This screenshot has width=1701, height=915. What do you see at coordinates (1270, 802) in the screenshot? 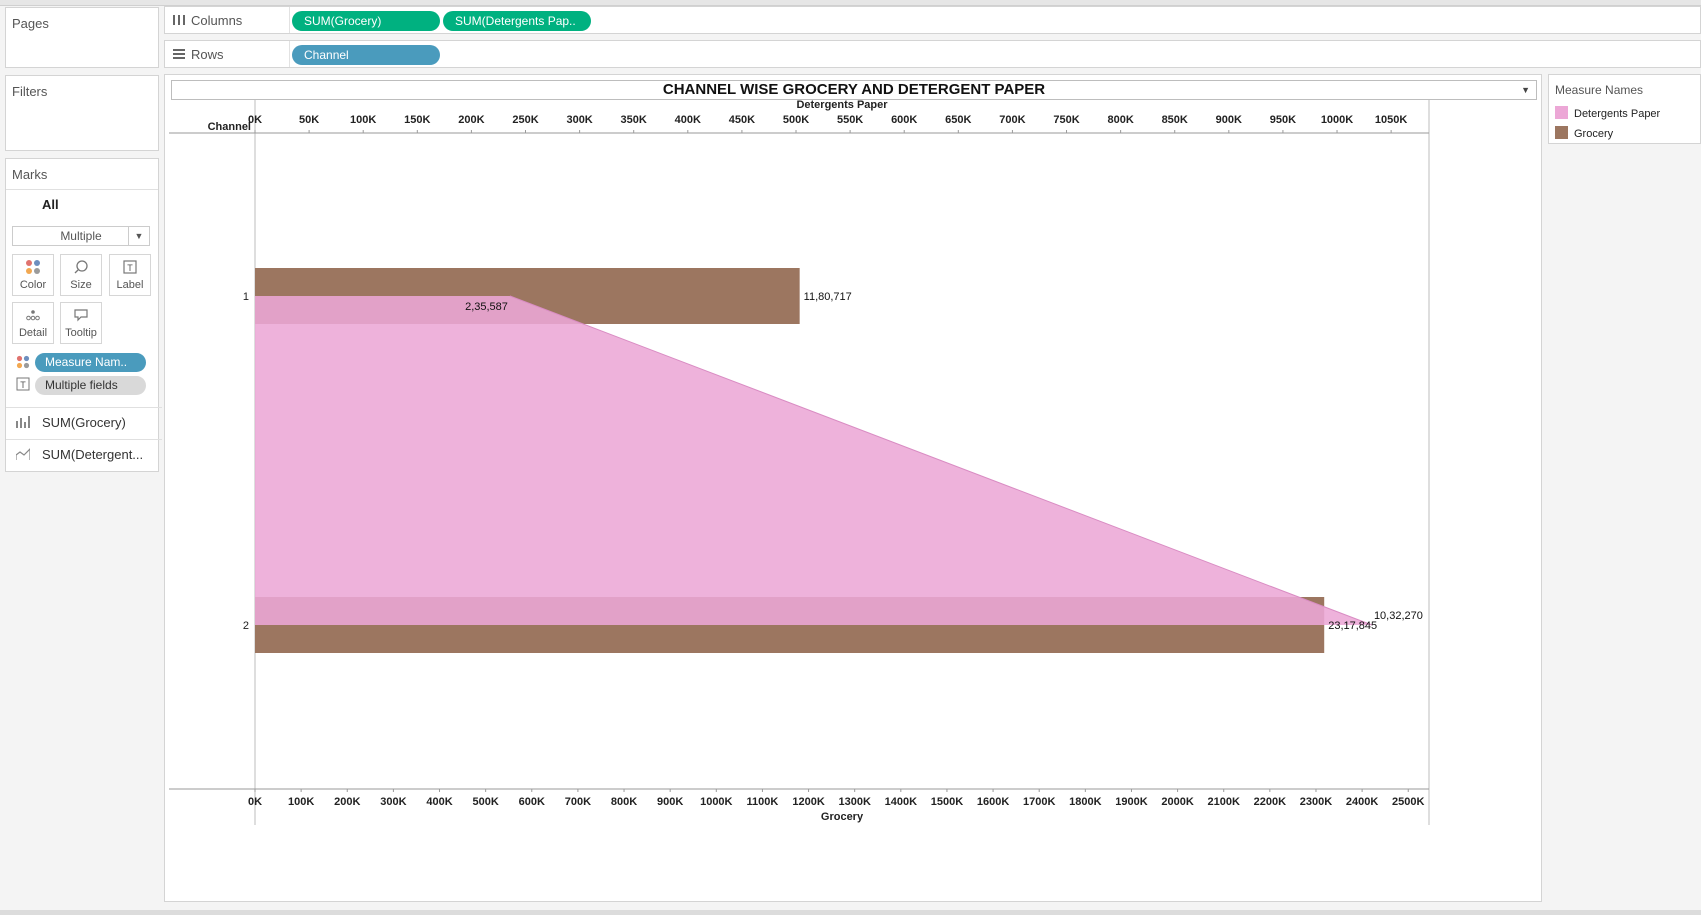
I see `bottom-axis-tick-label: 2200K` at bounding box center [1270, 802].